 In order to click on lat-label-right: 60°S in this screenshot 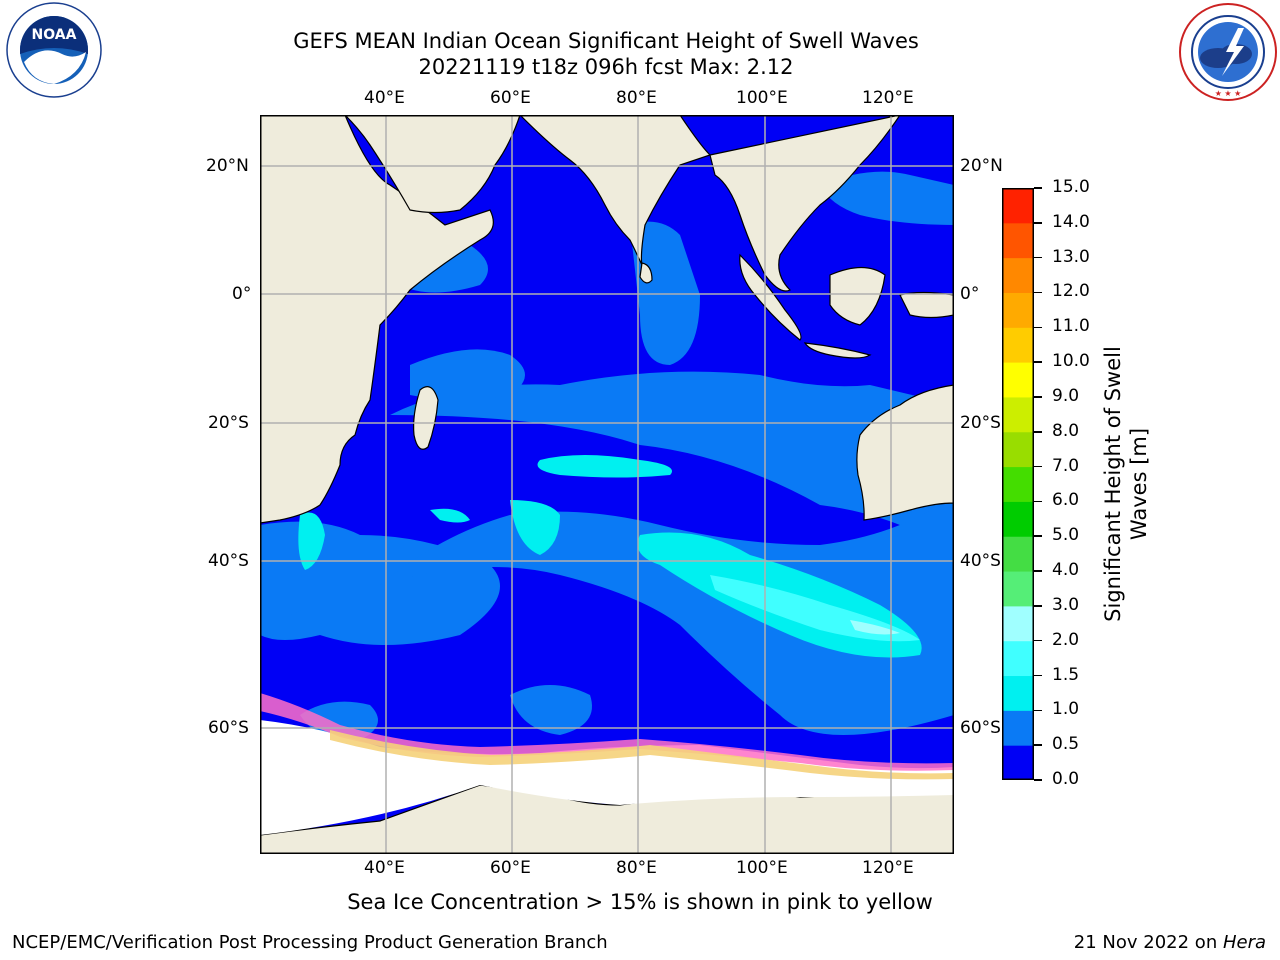, I will do `click(980, 728)`.